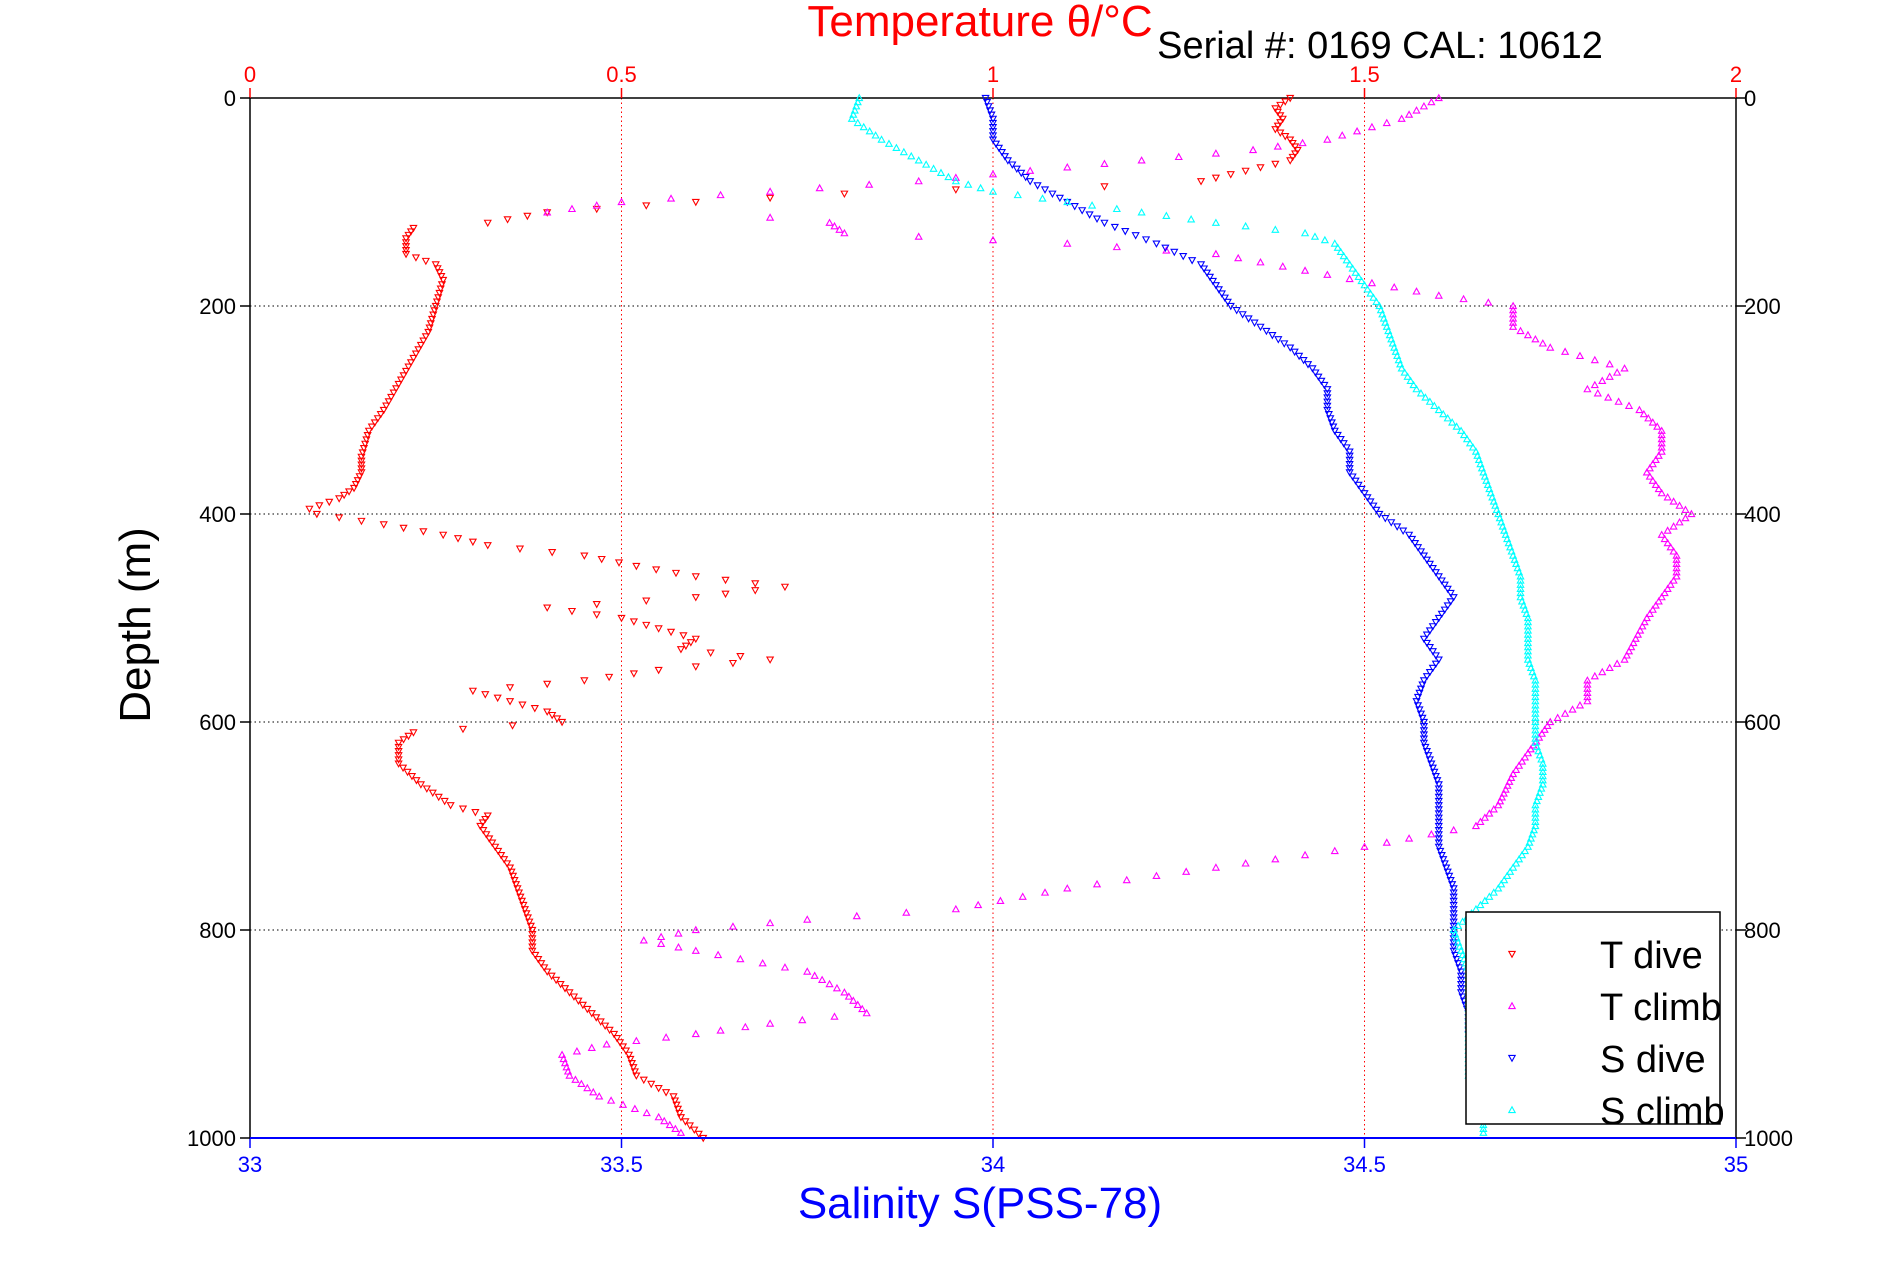 The height and width of the screenshot is (1262, 1891). Describe the element at coordinates (217, 722) in the screenshot. I see `y-left-tick-label: 600` at that location.